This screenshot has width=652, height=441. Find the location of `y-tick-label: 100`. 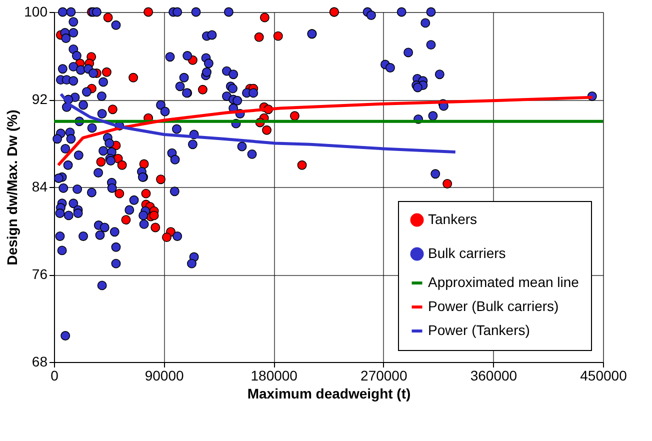

y-tick-label: 100 is located at coordinates (36, 12).